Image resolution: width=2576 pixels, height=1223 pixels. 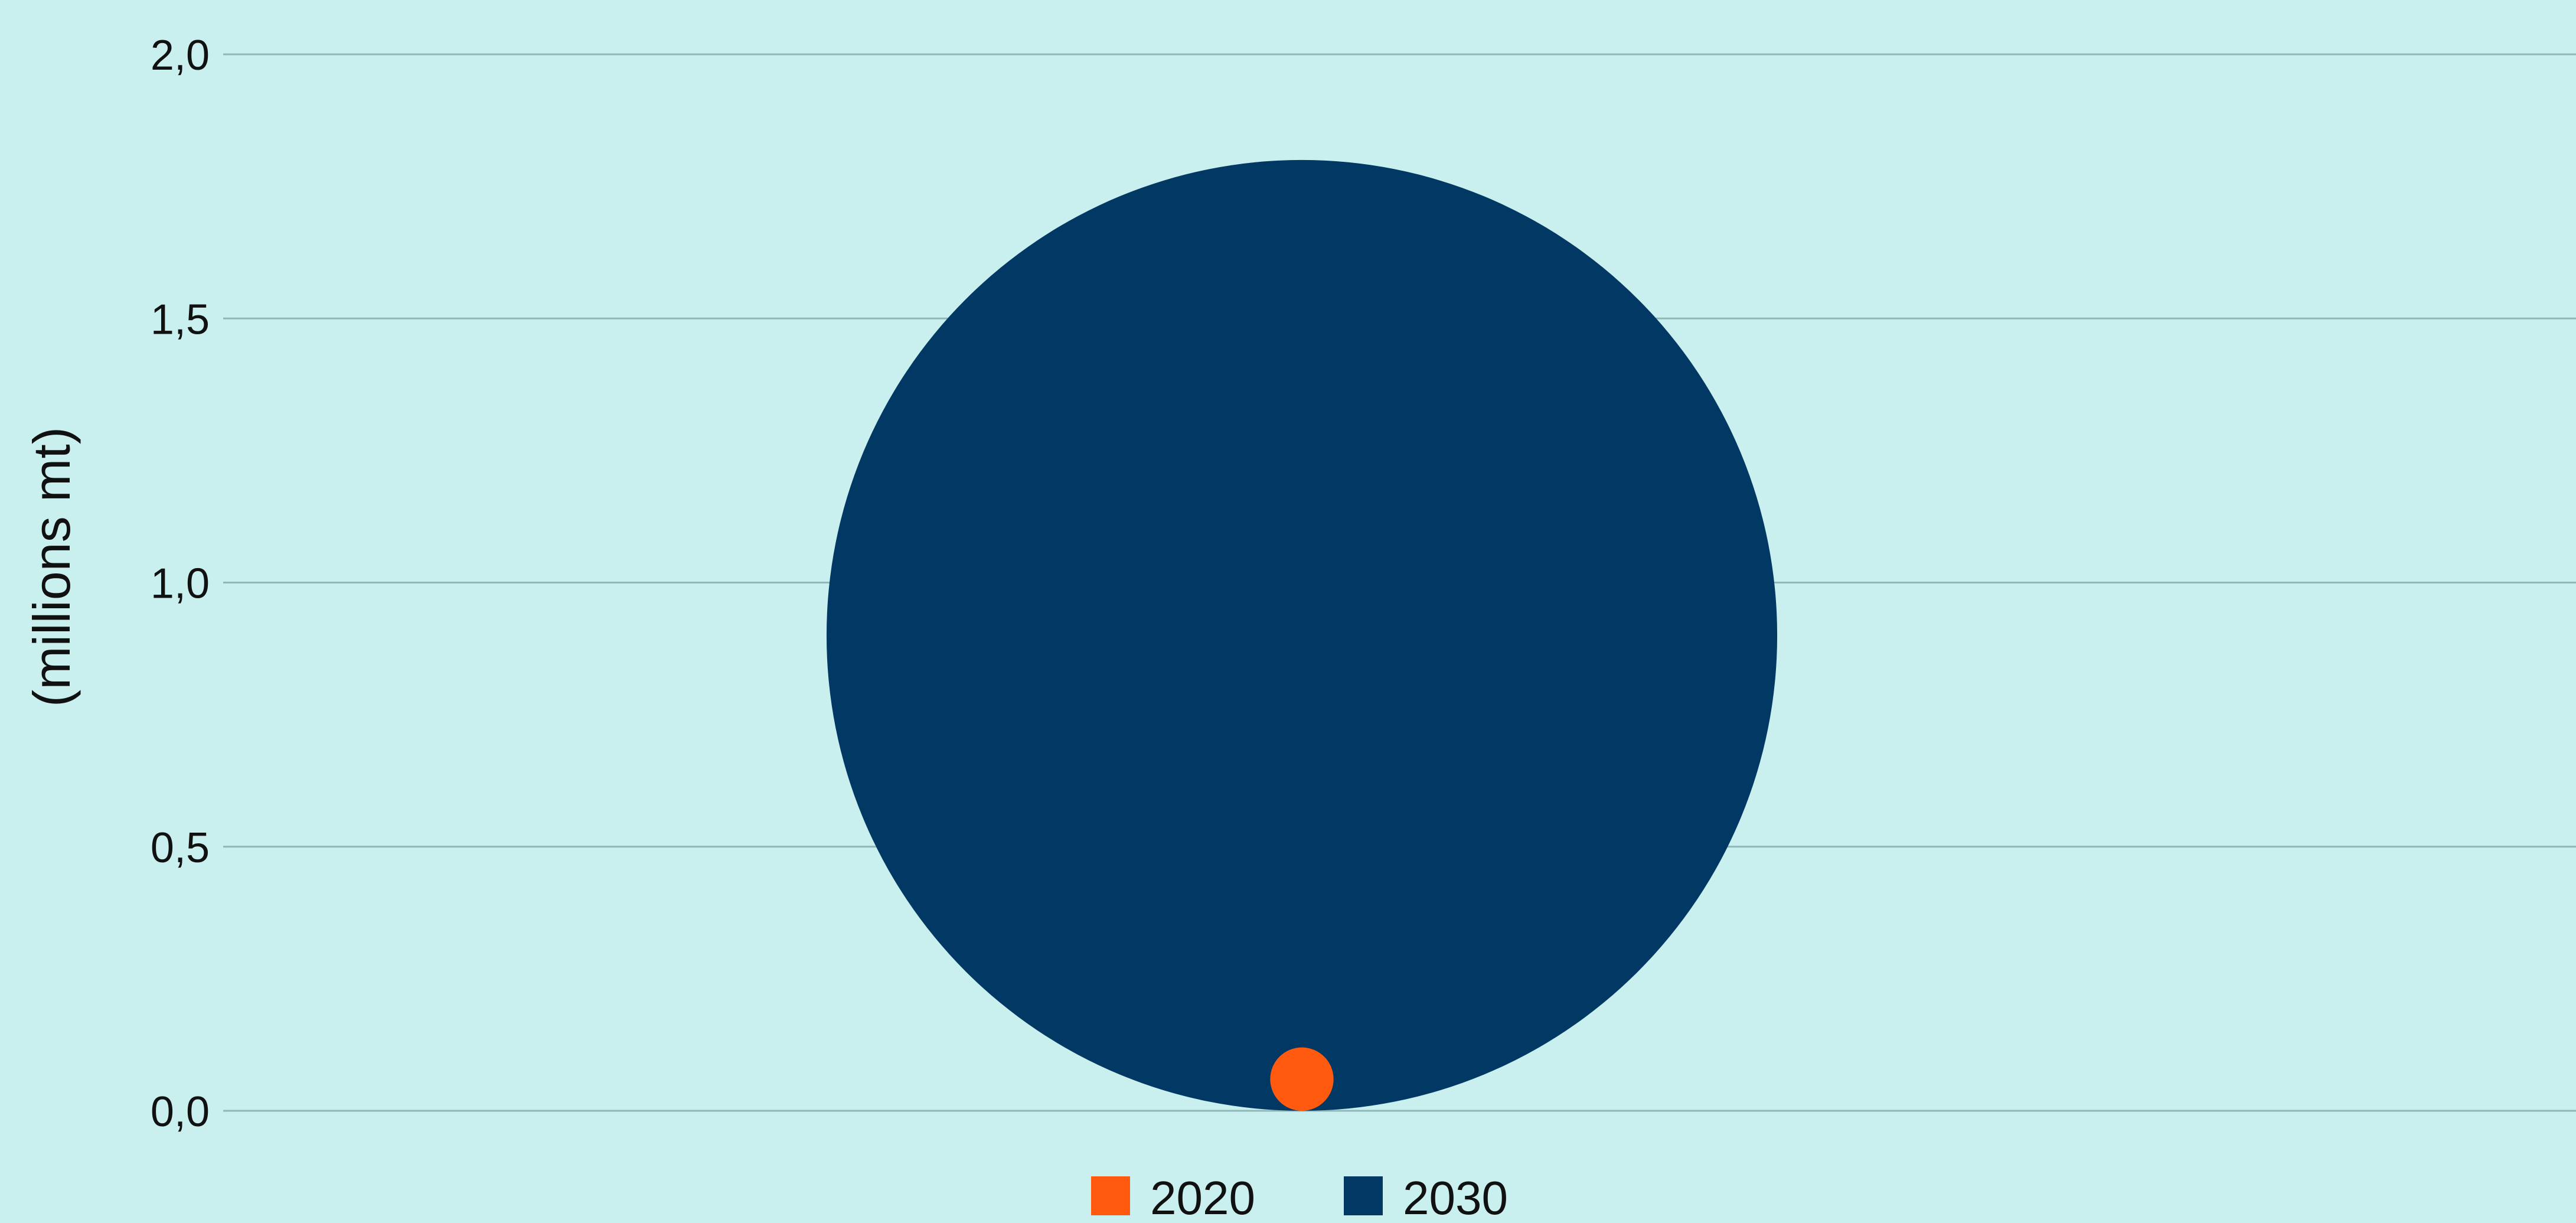 I want to click on y-axis-ticks: 0,0 0,5 1,0 1,5 2,0, so click(x=180, y=584).